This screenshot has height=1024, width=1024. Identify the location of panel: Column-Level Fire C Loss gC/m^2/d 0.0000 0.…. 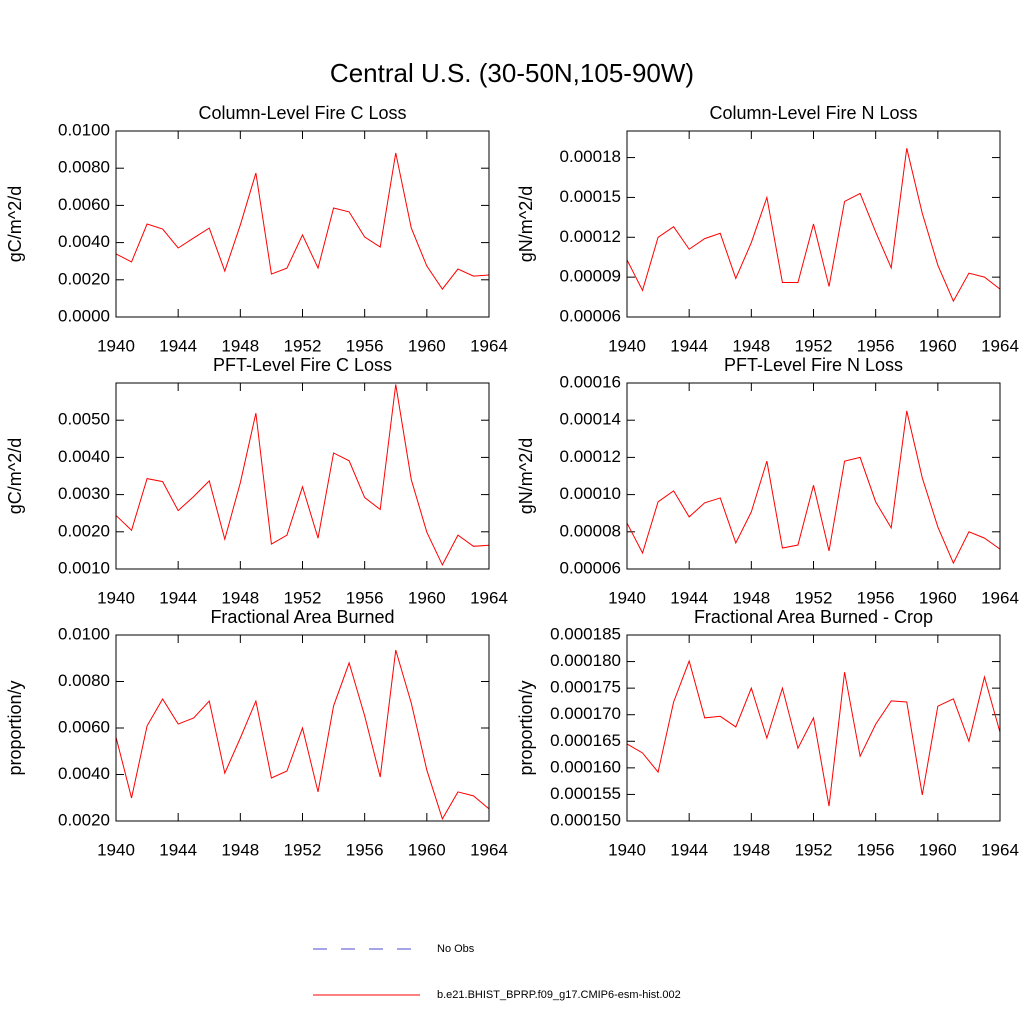
(256, 229).